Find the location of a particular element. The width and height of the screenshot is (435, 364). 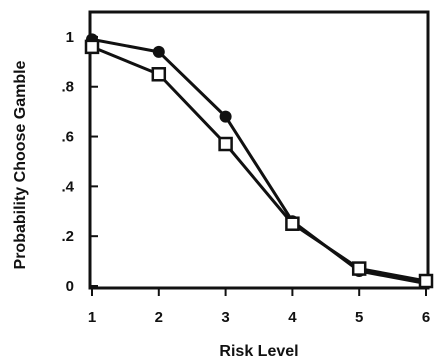

y-tick-label: 0 is located at coordinates (70, 286).